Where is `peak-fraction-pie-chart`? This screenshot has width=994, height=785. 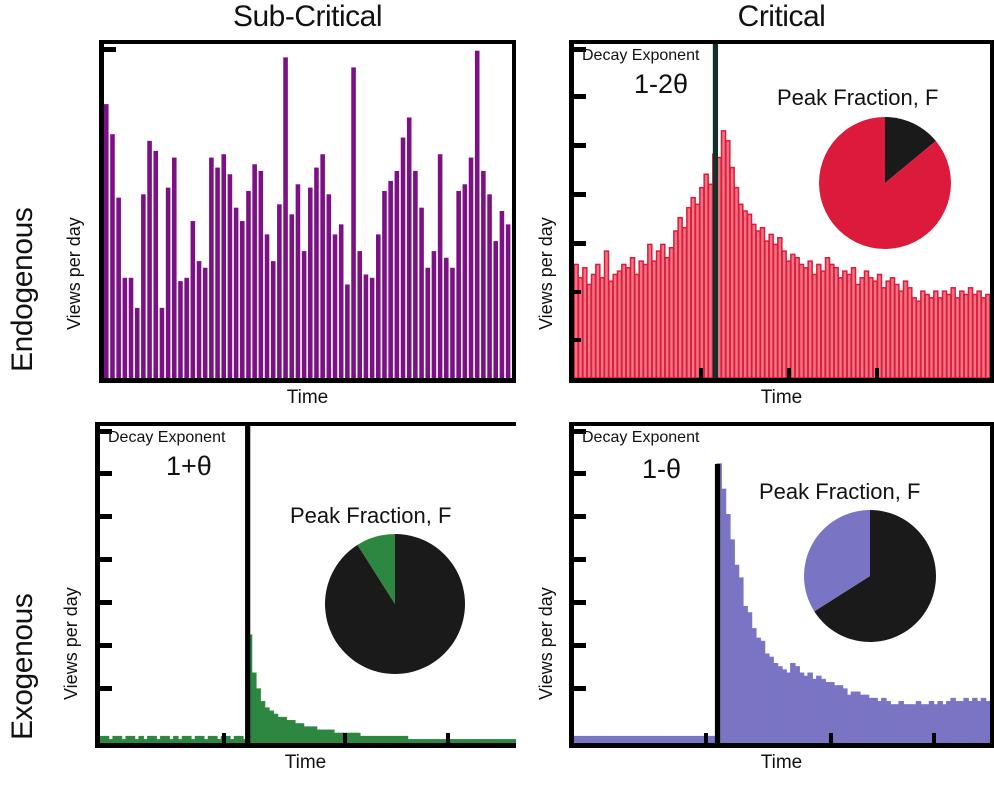
peak-fraction-pie-chart is located at coordinates (395, 604).